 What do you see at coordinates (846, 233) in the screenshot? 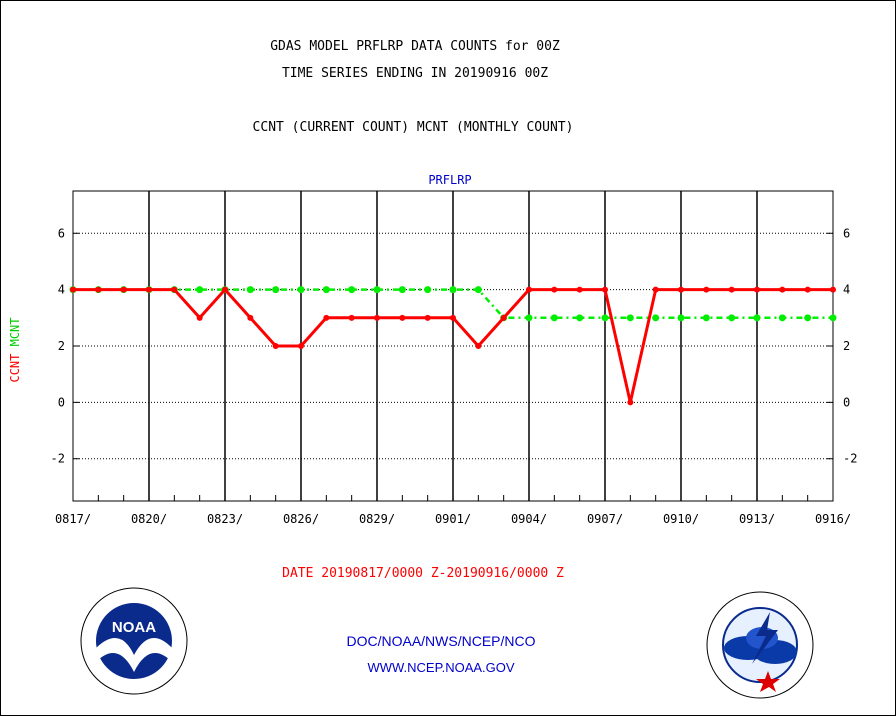
I see `y-tick-label-right: 6` at bounding box center [846, 233].